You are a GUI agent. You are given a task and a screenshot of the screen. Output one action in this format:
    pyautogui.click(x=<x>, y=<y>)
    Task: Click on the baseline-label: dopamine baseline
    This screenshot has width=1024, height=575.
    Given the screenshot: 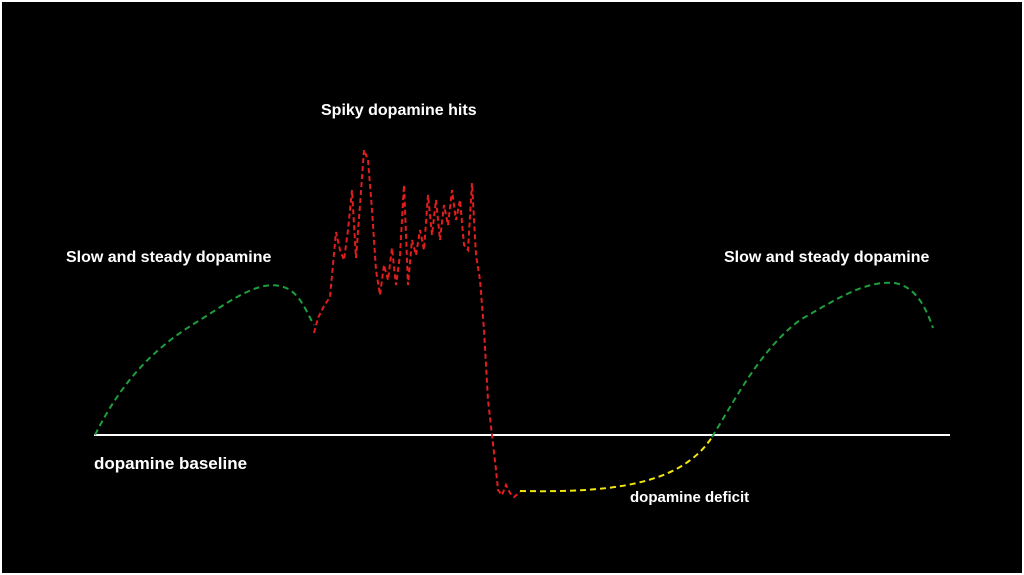 What is the action you would take?
    pyautogui.click(x=171, y=463)
    